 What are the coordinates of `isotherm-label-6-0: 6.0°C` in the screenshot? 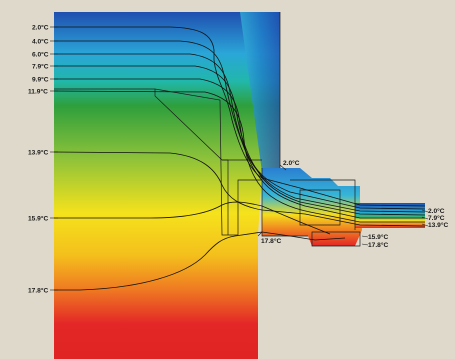 It's located at (40, 54).